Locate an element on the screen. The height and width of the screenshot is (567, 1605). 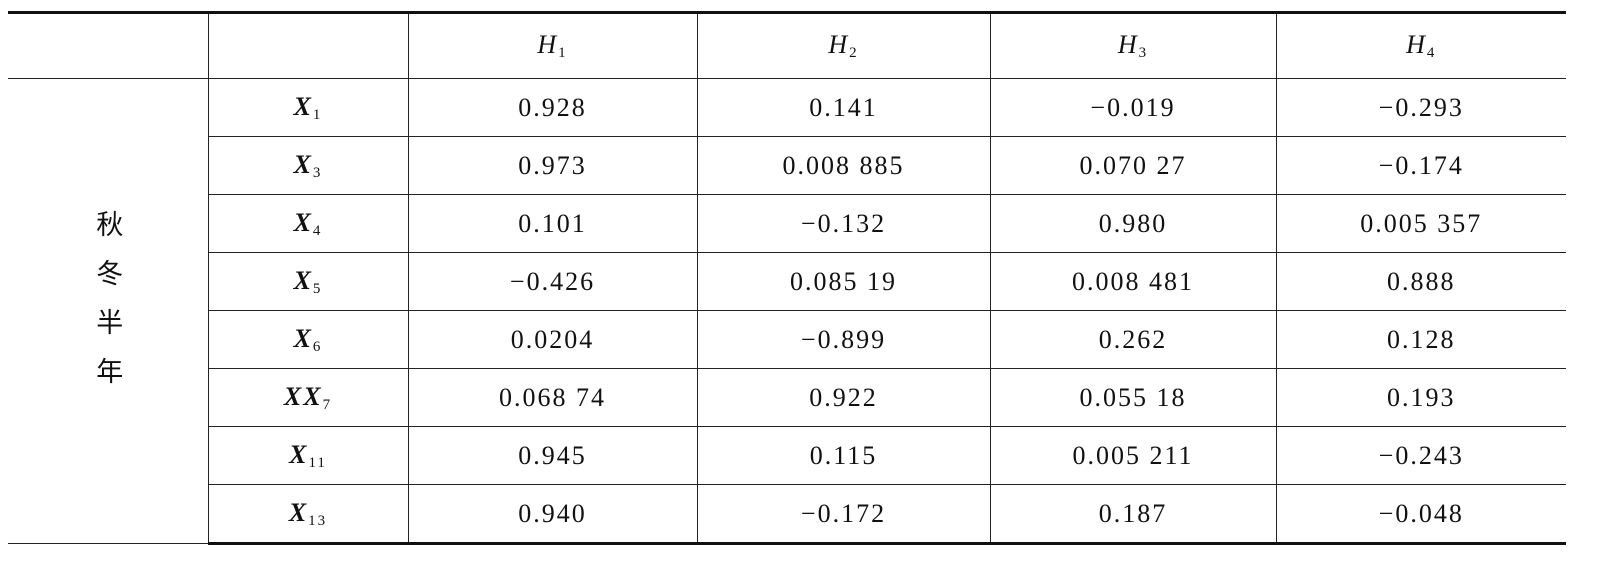
value-cell: 0.005 357 is located at coordinates (1420, 223).